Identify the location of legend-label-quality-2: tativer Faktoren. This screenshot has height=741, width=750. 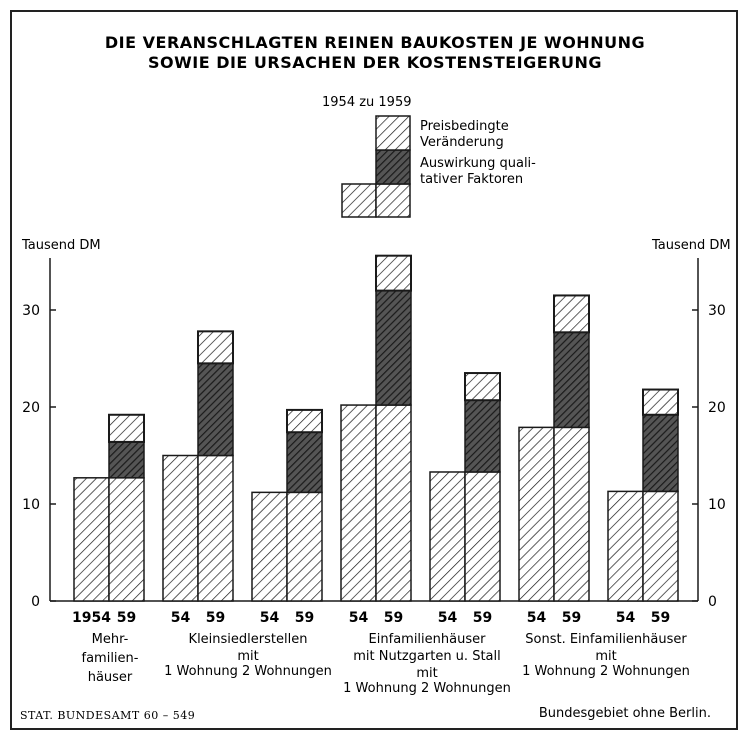
(471, 179).